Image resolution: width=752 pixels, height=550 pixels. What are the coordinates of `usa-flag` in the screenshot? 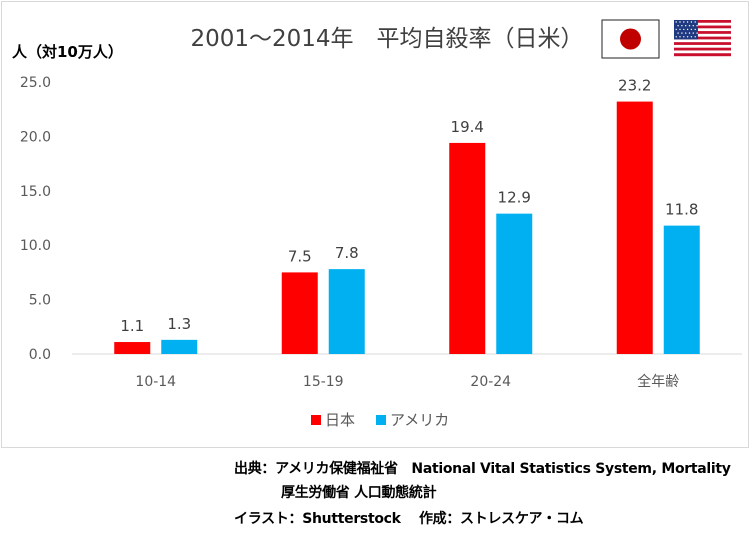 It's located at (702, 38).